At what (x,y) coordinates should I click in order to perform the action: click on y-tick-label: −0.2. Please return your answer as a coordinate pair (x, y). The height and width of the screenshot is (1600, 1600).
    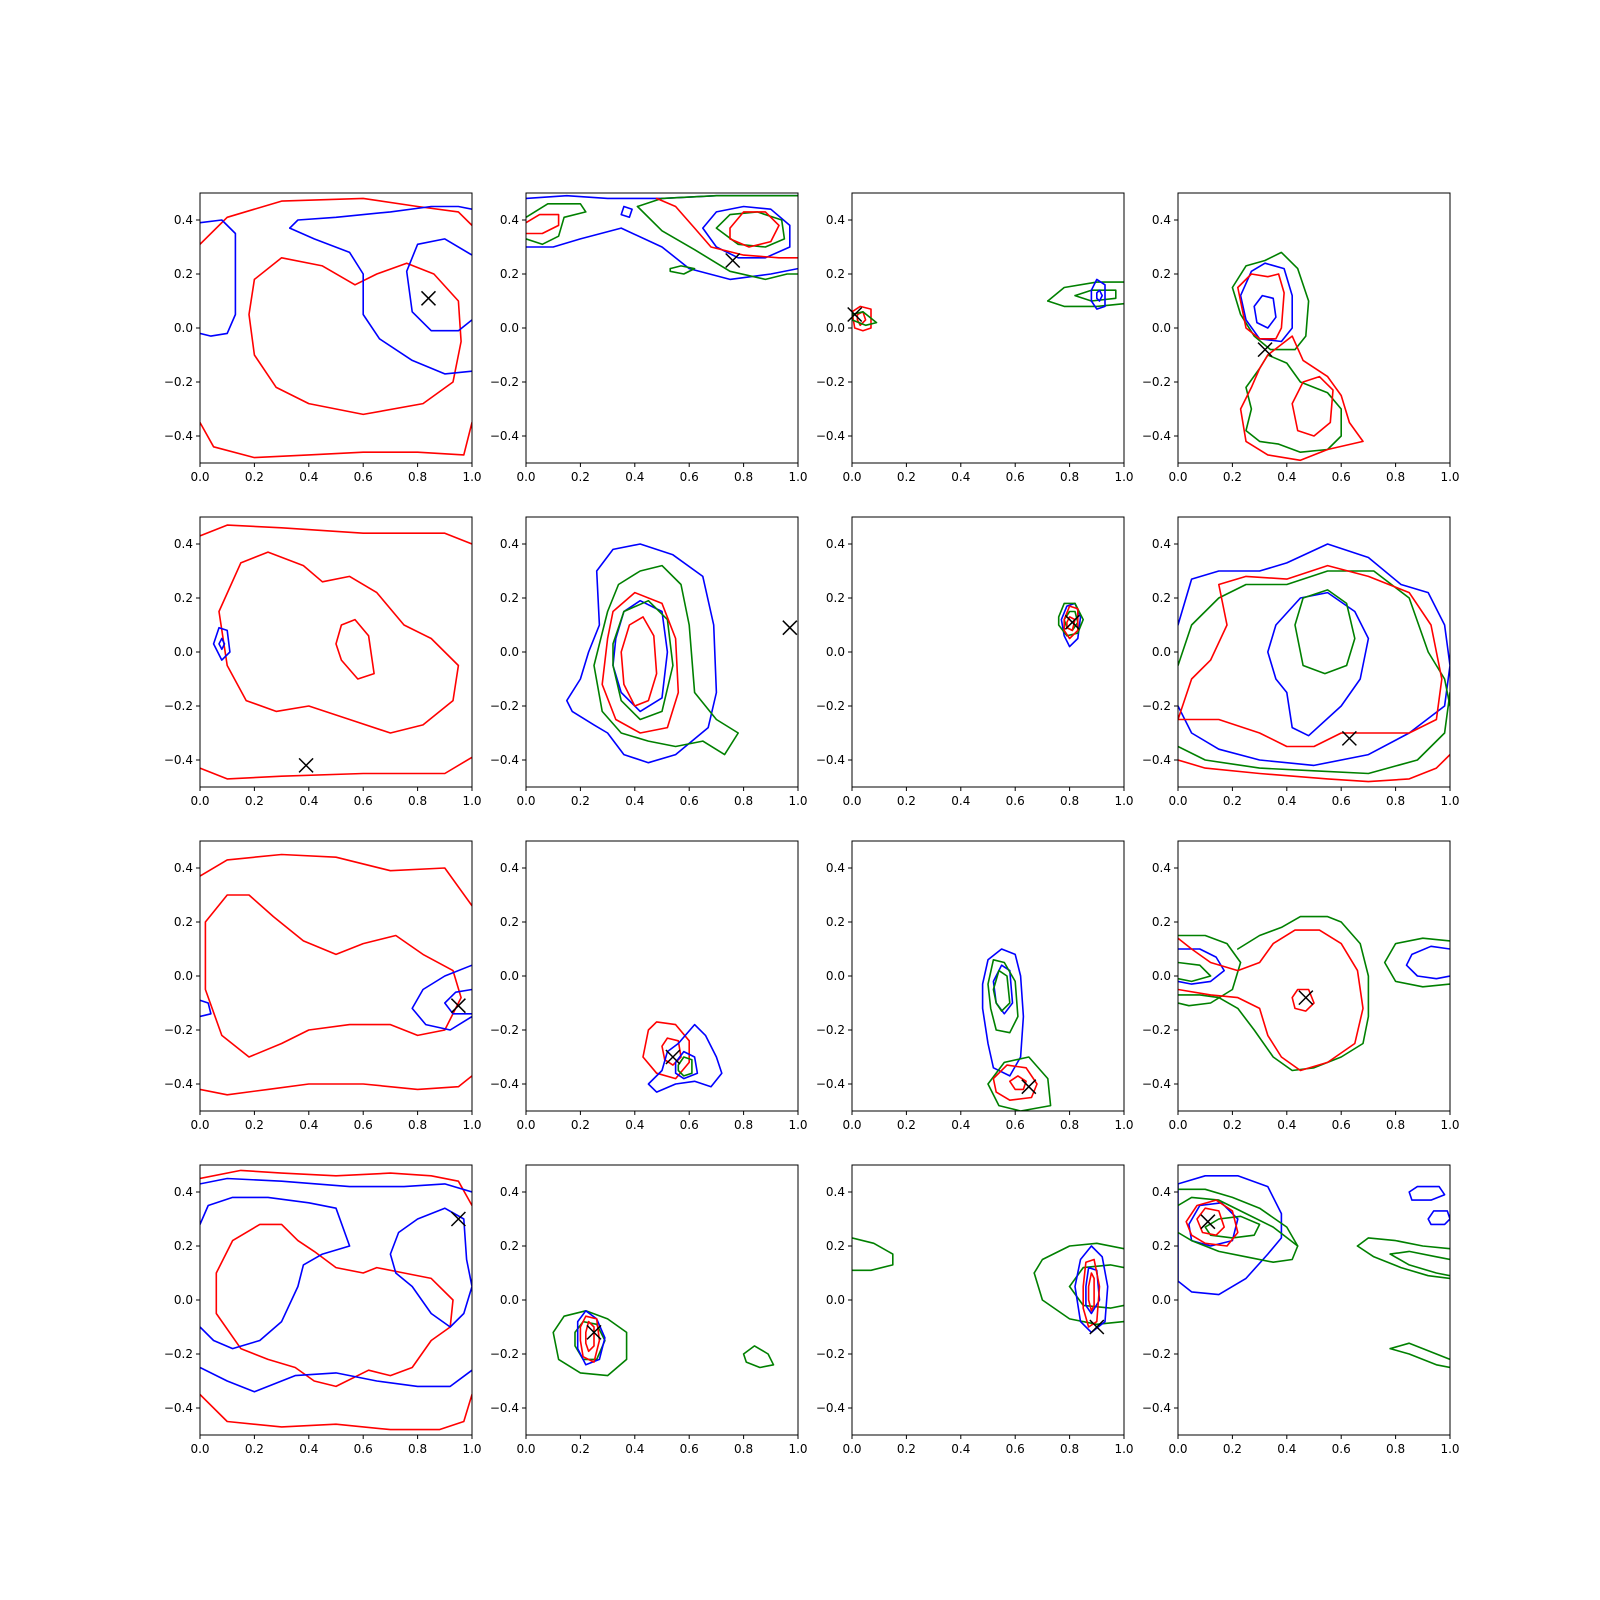
    Looking at the image, I should click on (178, 706).